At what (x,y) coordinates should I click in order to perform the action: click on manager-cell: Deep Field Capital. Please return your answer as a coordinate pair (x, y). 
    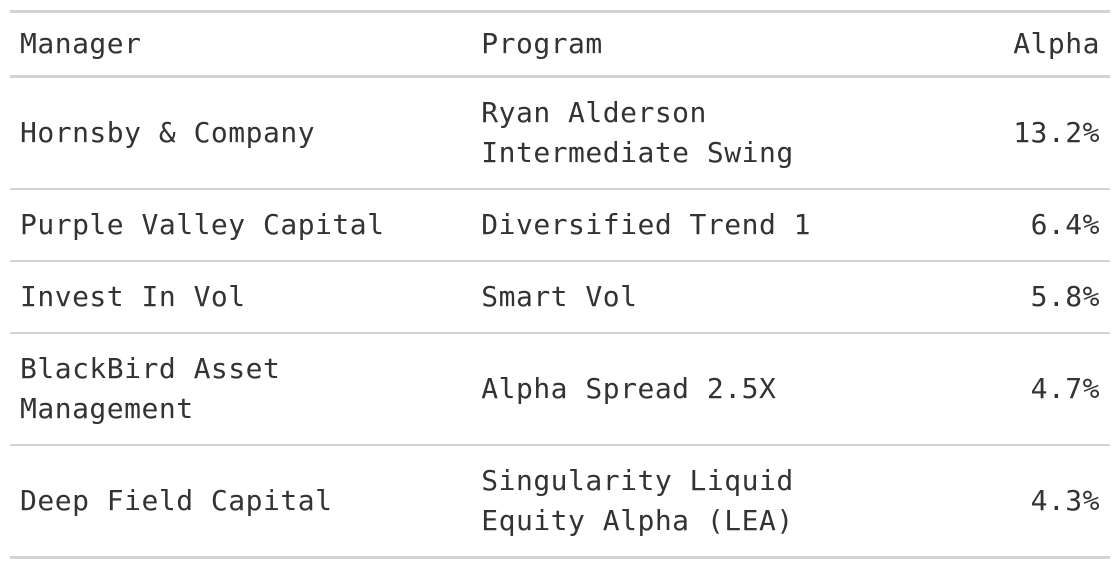
    Looking at the image, I should click on (240, 501).